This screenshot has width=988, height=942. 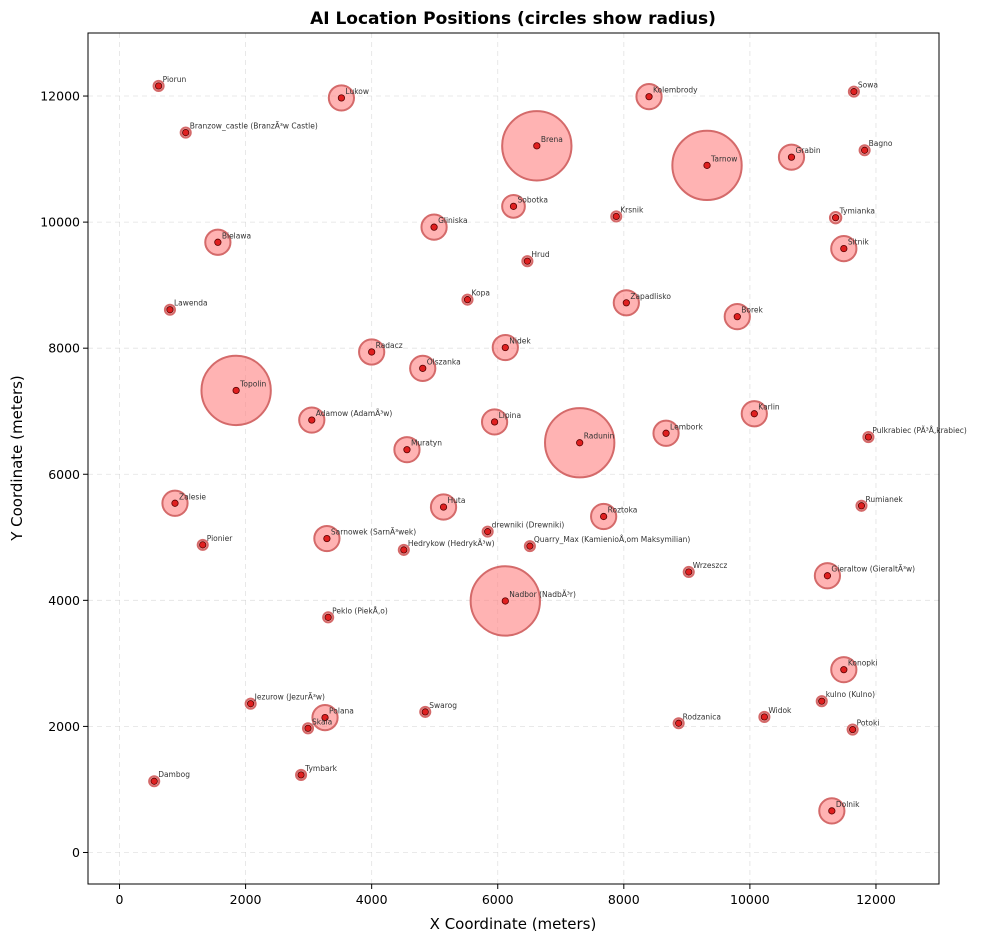 I want to click on location-label: Dambog, so click(x=174, y=774).